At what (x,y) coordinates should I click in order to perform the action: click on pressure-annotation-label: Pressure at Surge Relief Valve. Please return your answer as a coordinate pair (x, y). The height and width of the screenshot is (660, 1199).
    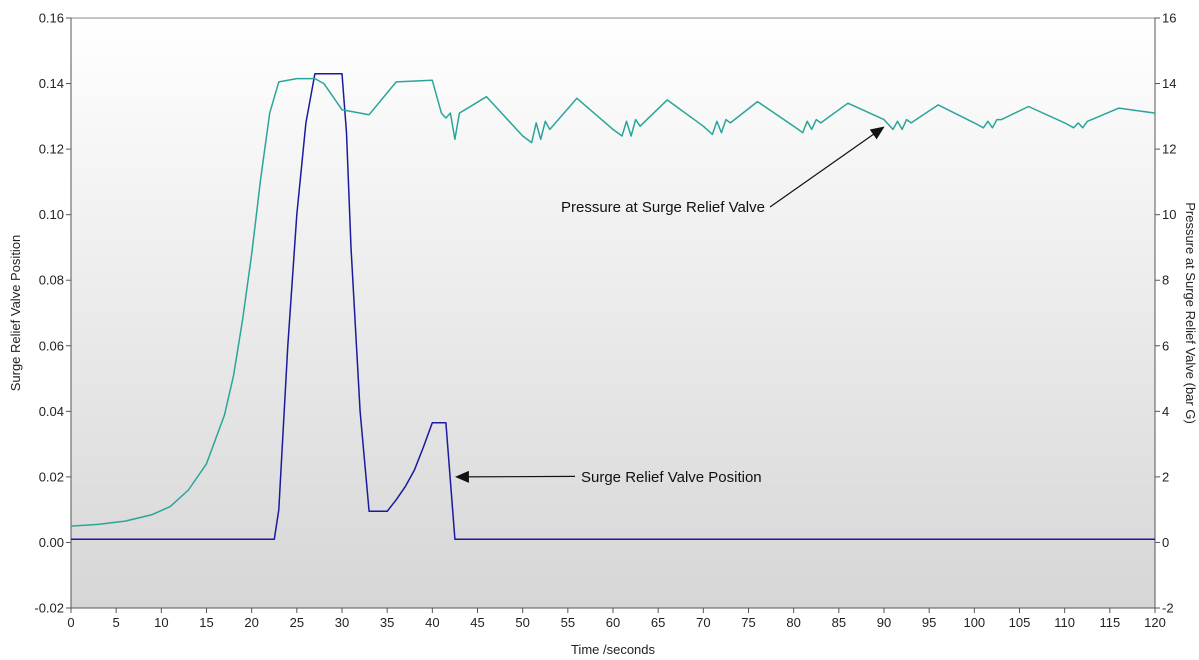
    Looking at the image, I should click on (663, 207).